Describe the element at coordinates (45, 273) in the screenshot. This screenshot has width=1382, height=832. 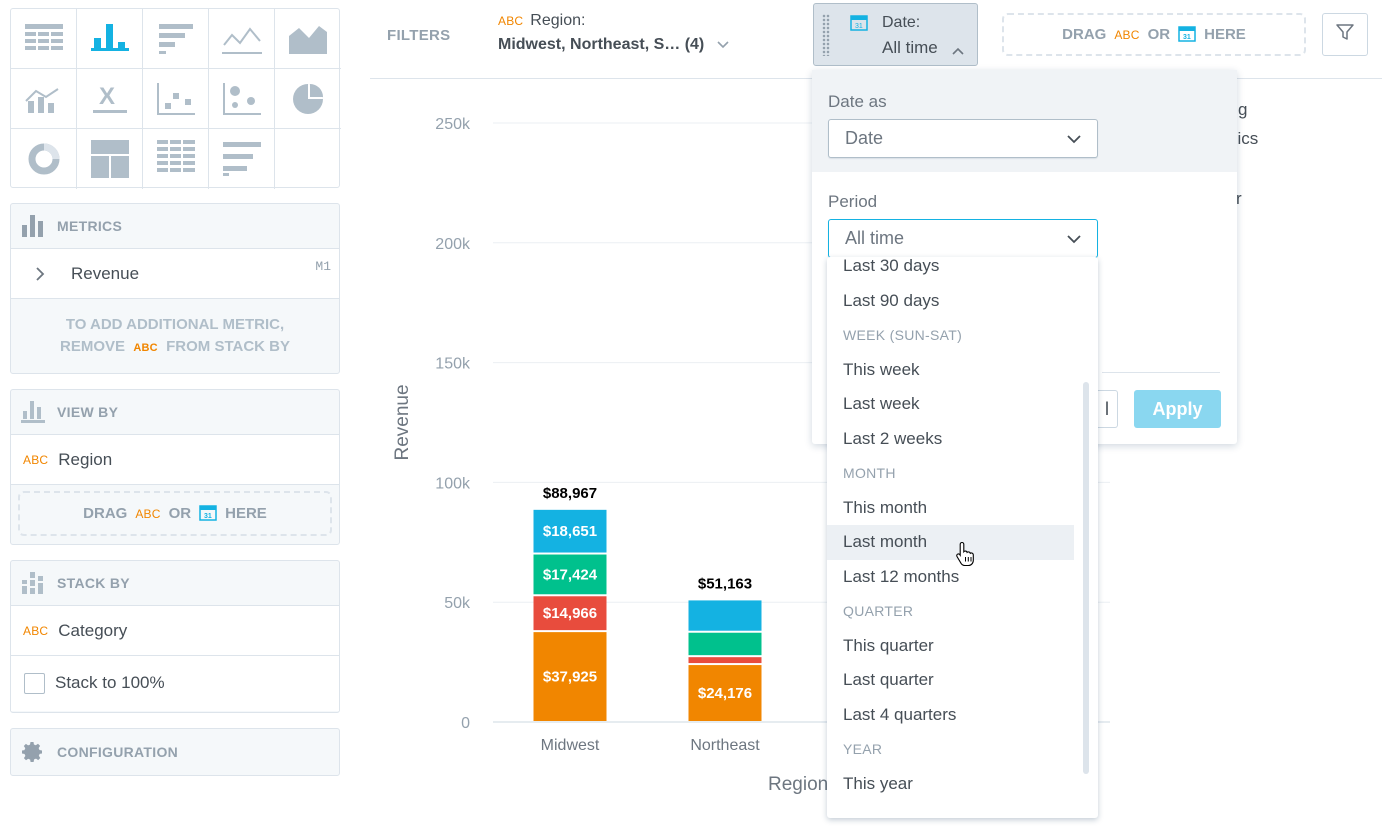
I see `chevron-right-icon` at that location.